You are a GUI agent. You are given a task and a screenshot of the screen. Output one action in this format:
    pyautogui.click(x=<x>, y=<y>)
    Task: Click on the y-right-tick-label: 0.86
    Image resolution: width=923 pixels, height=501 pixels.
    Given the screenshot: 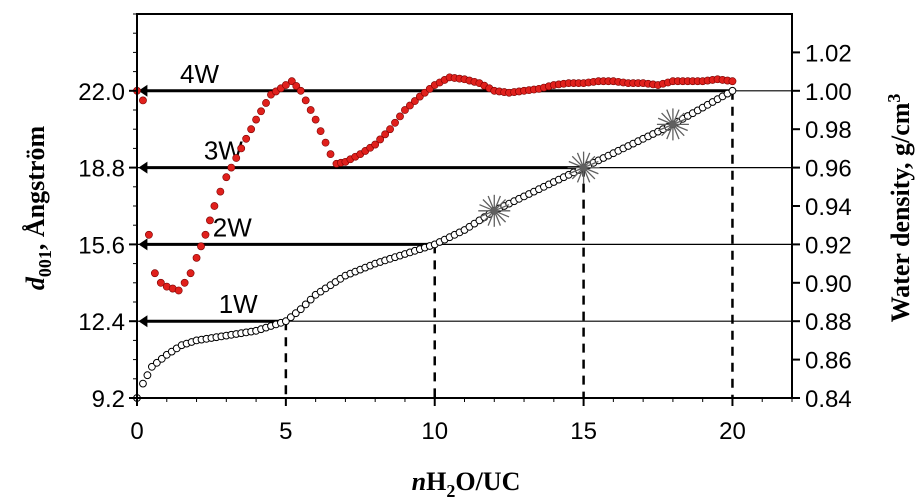 What is the action you would take?
    pyautogui.click(x=828, y=361)
    